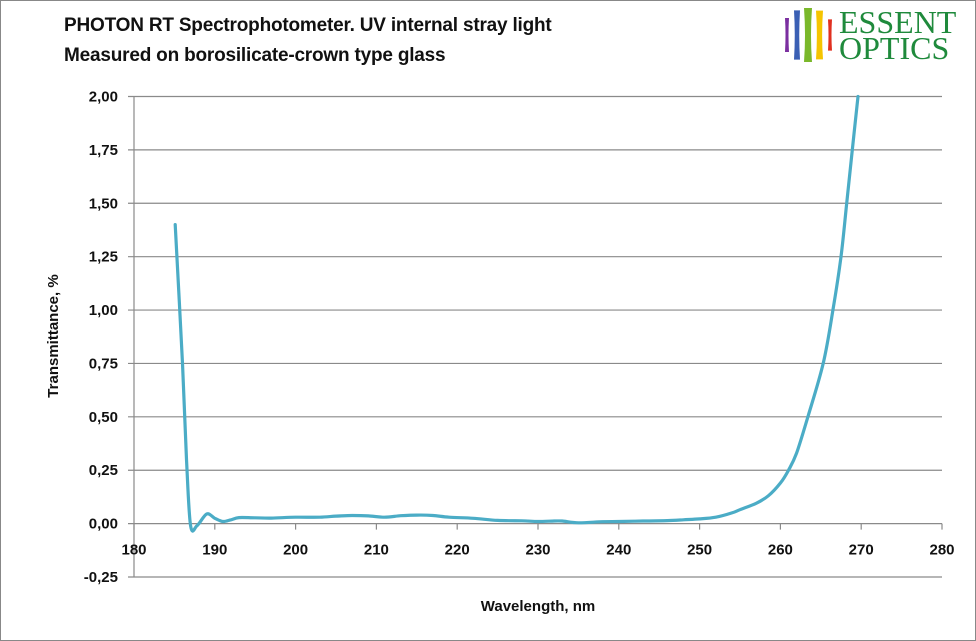 The width and height of the screenshot is (976, 641). I want to click on x-tick-label: 230, so click(537, 550).